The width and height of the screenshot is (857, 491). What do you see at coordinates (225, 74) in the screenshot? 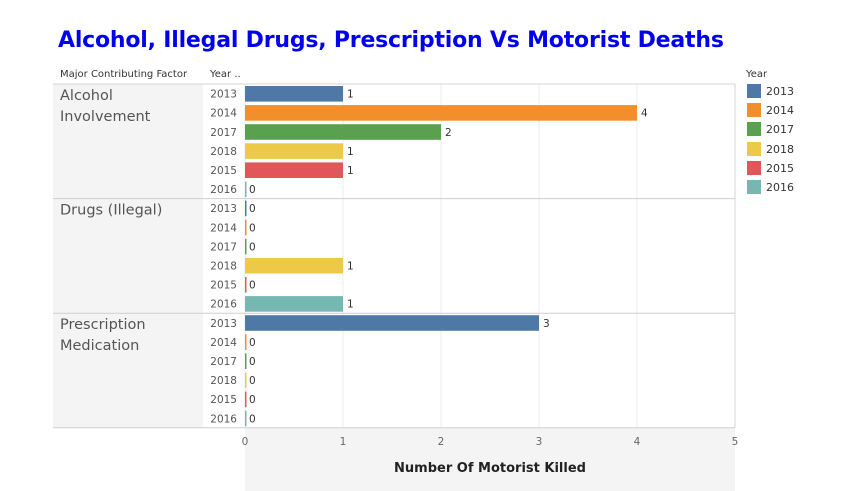
I see `year-column-header: Year ..` at bounding box center [225, 74].